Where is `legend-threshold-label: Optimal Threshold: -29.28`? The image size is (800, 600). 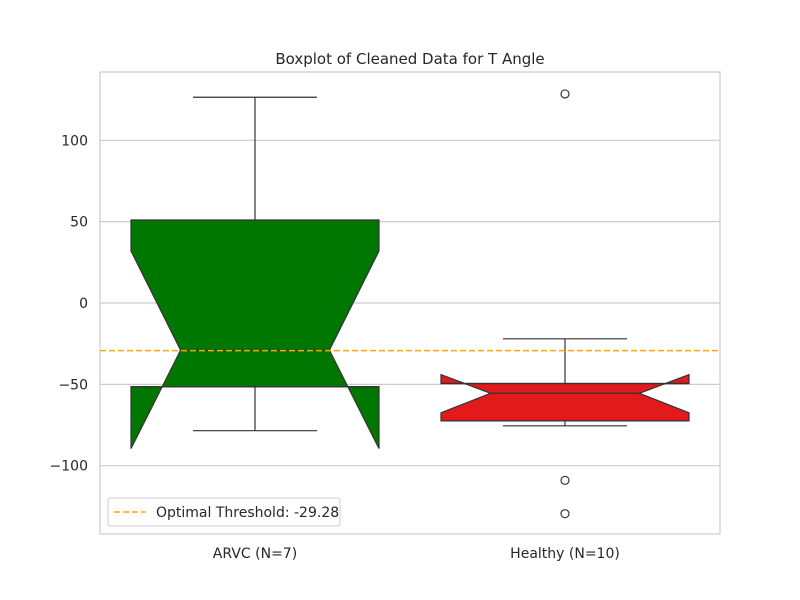 legend-threshold-label: Optimal Threshold: -29.28 is located at coordinates (247, 513).